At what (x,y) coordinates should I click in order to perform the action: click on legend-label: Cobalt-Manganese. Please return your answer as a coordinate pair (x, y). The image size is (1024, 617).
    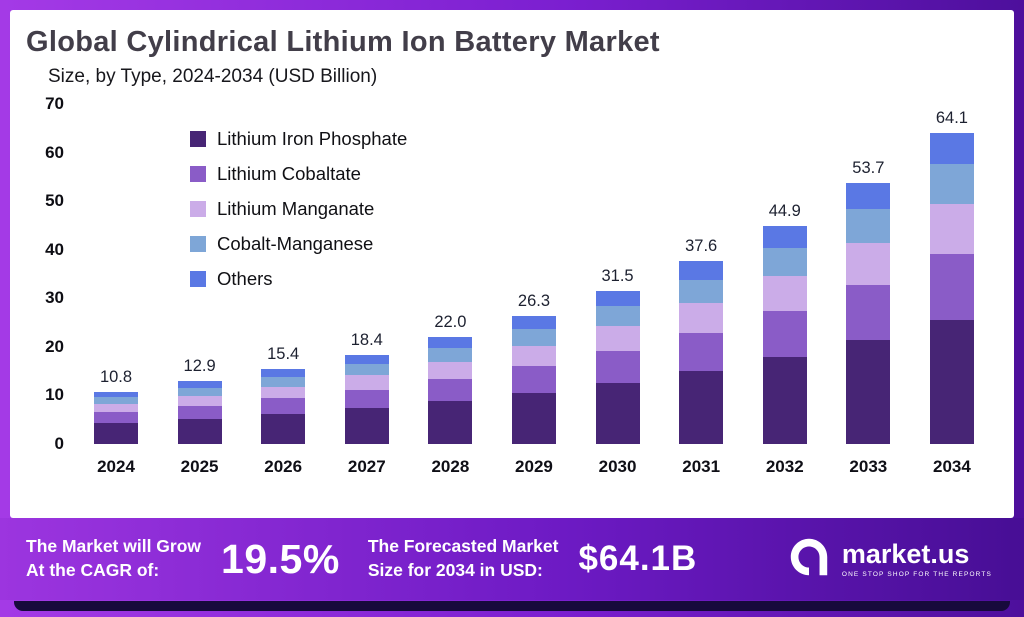
    Looking at the image, I should click on (295, 243).